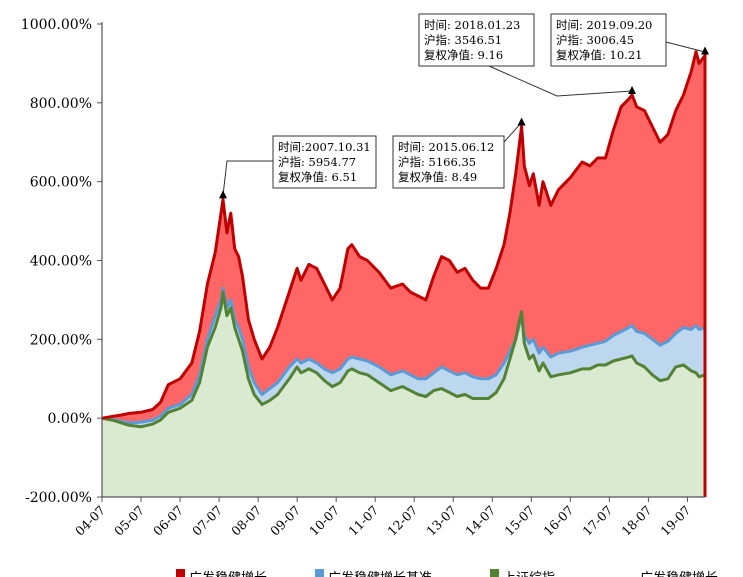  What do you see at coordinates (463, 40) in the screenshot?
I see `callout-line: 沪指: 3546.51` at bounding box center [463, 40].